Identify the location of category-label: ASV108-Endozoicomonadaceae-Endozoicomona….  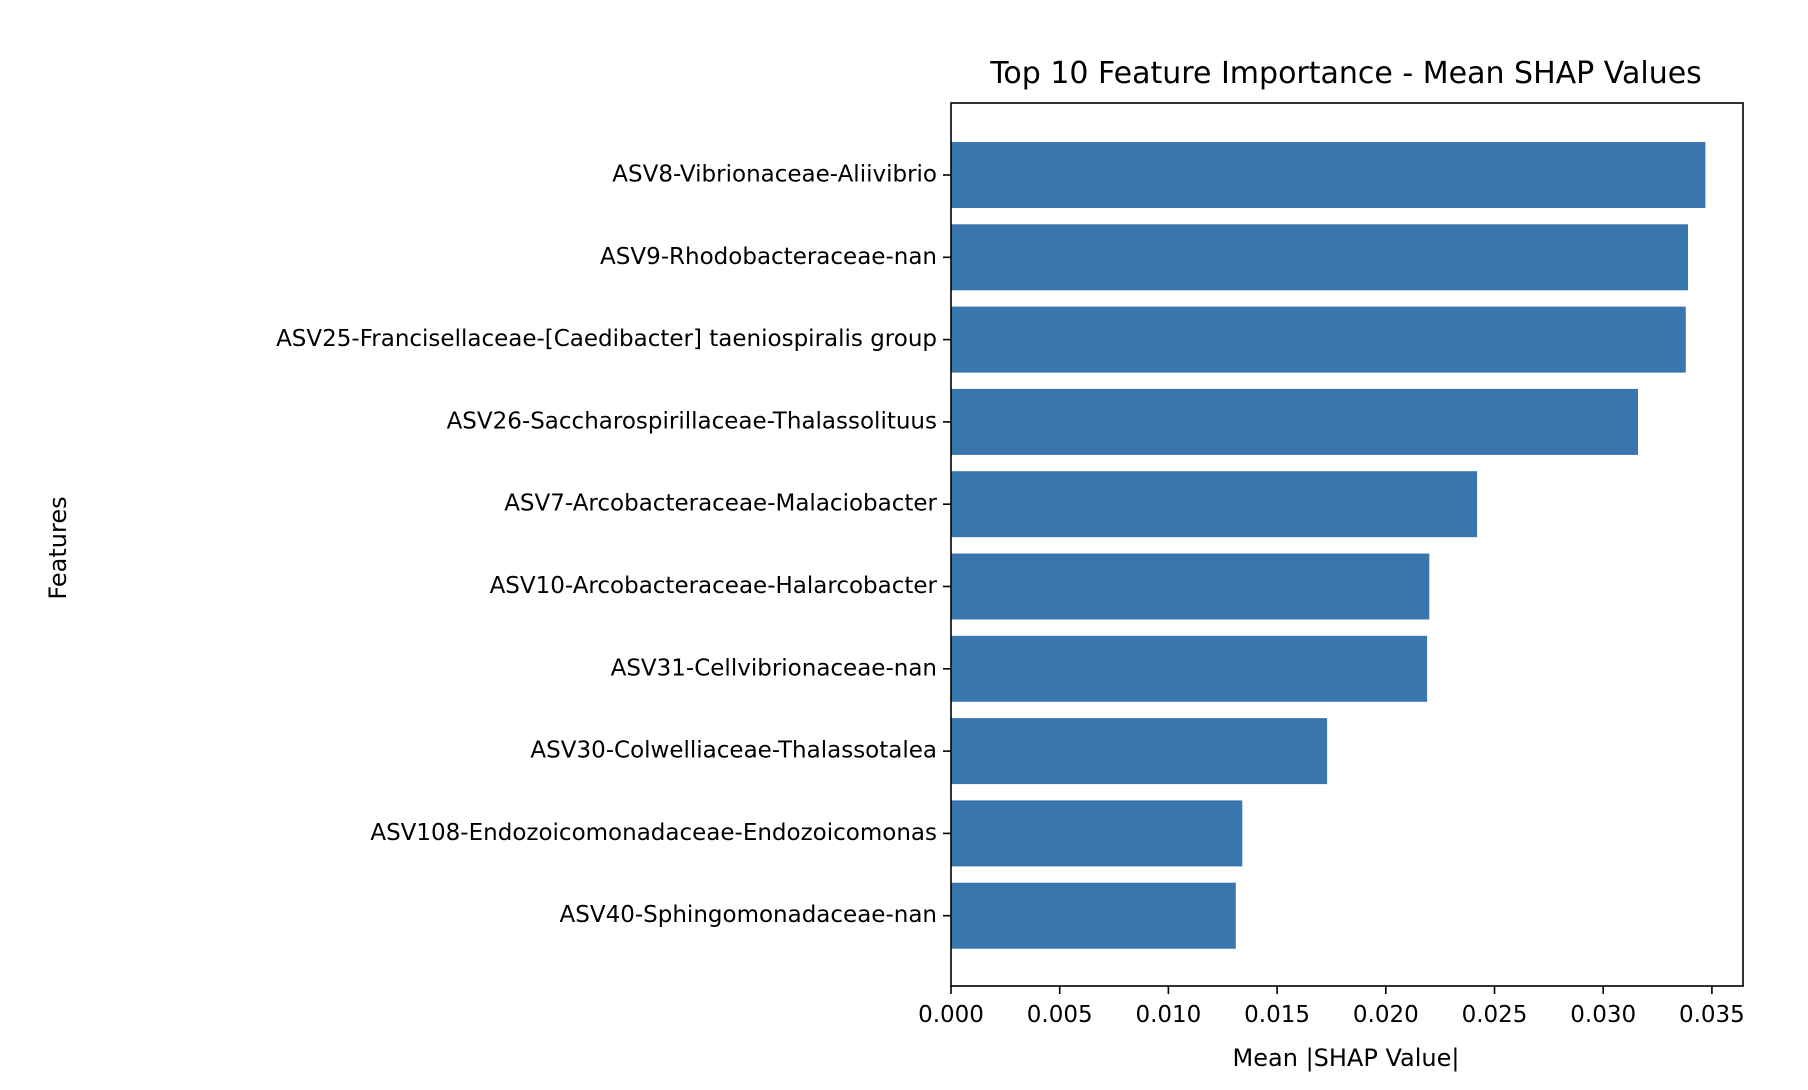
(653, 833).